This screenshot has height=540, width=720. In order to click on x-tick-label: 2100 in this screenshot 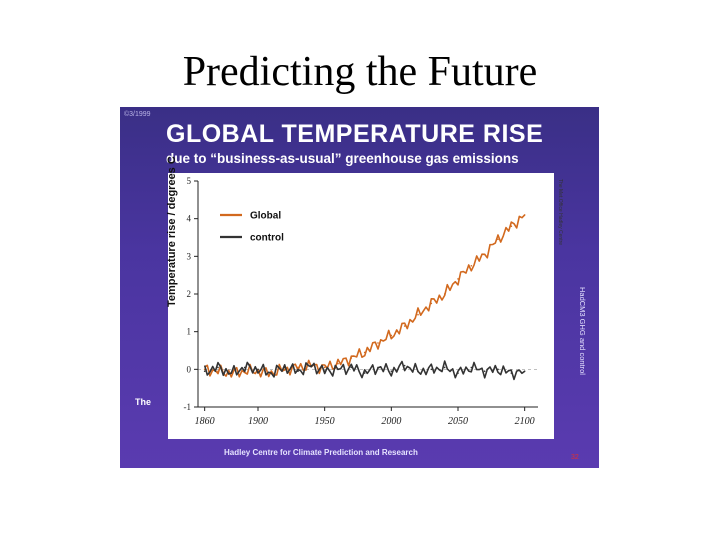, I will do `click(525, 421)`.